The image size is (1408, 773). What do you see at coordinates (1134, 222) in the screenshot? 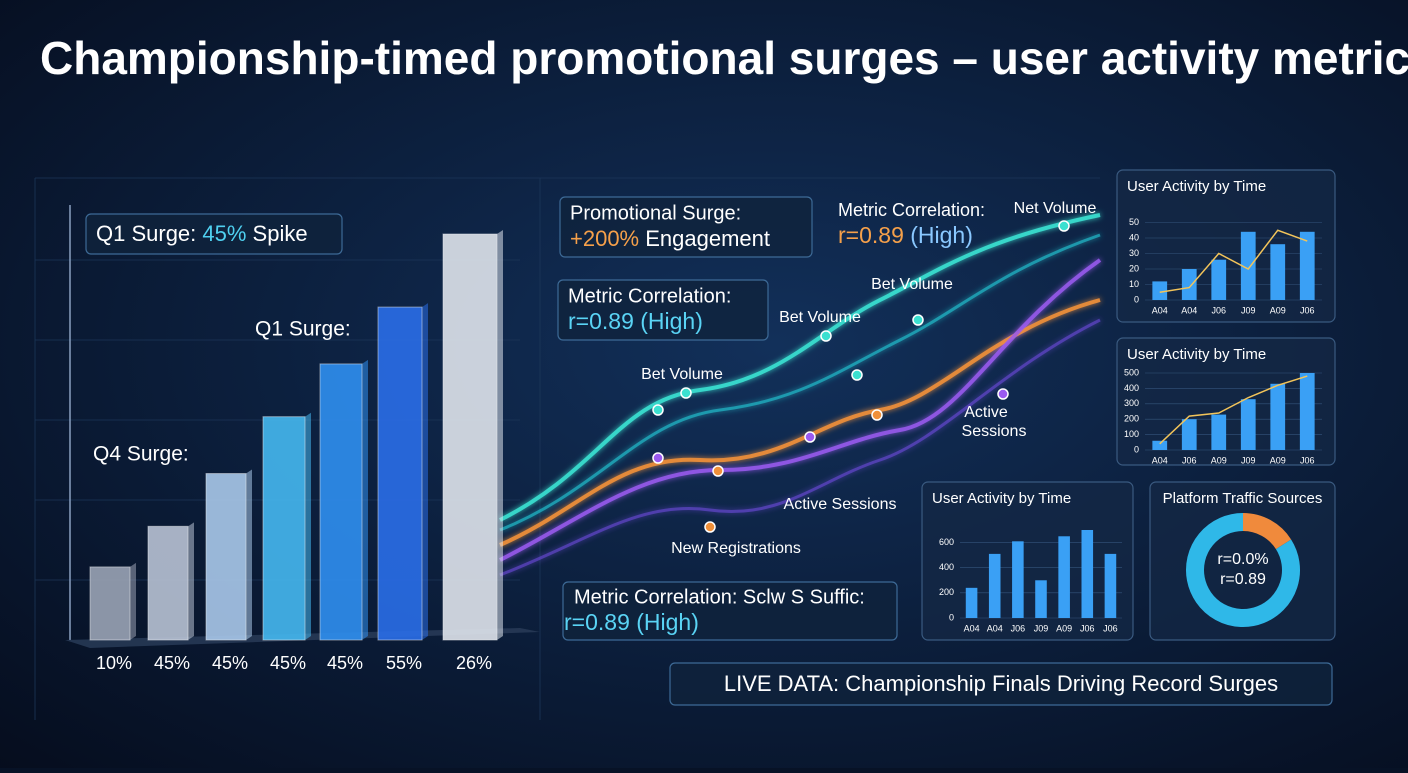
I see `y-tick-label: 50` at bounding box center [1134, 222].